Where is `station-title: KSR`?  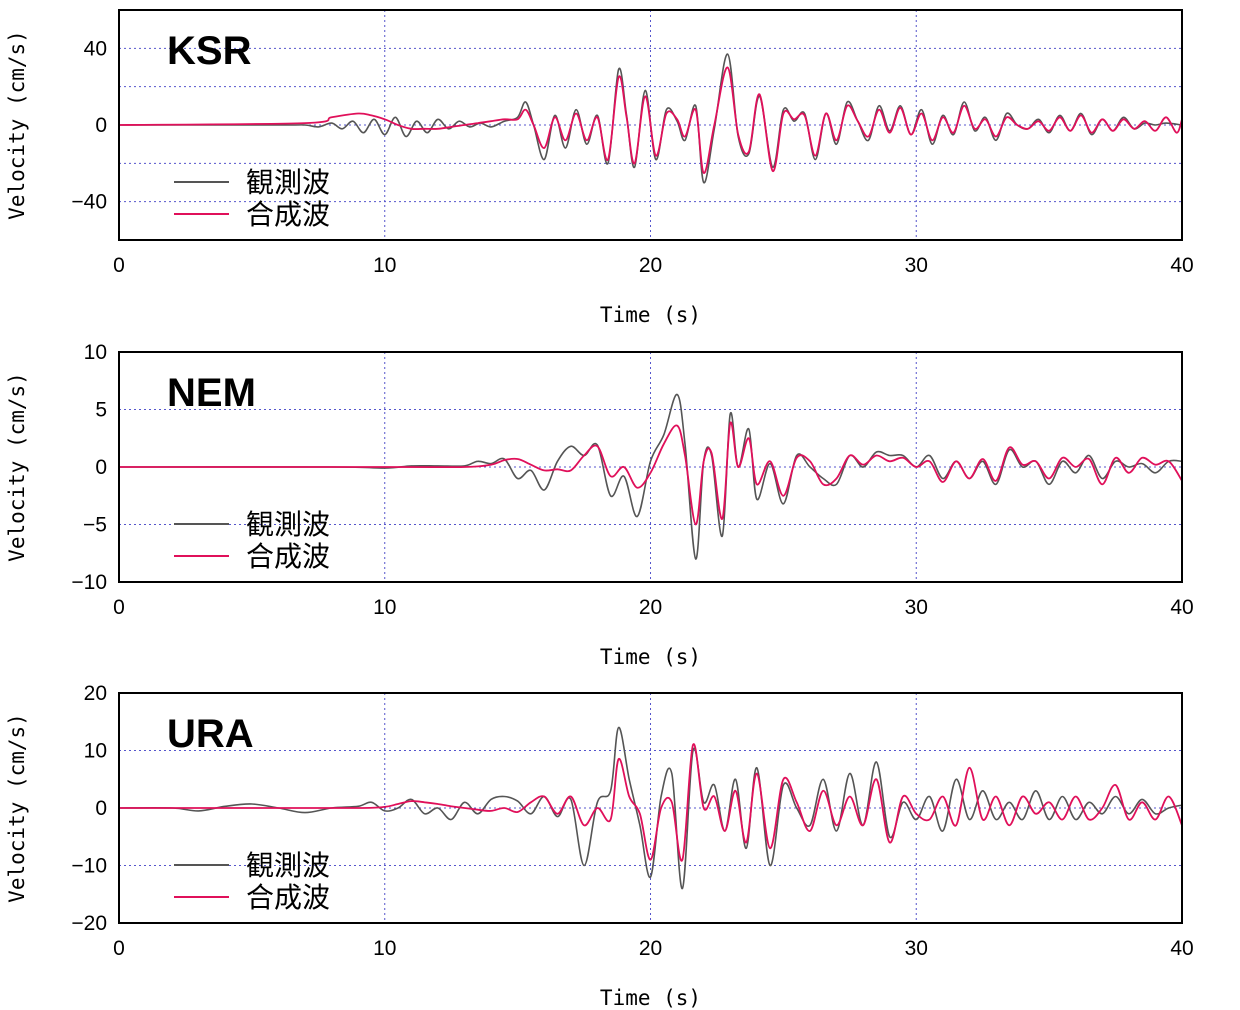 station-title: KSR is located at coordinates (209, 51).